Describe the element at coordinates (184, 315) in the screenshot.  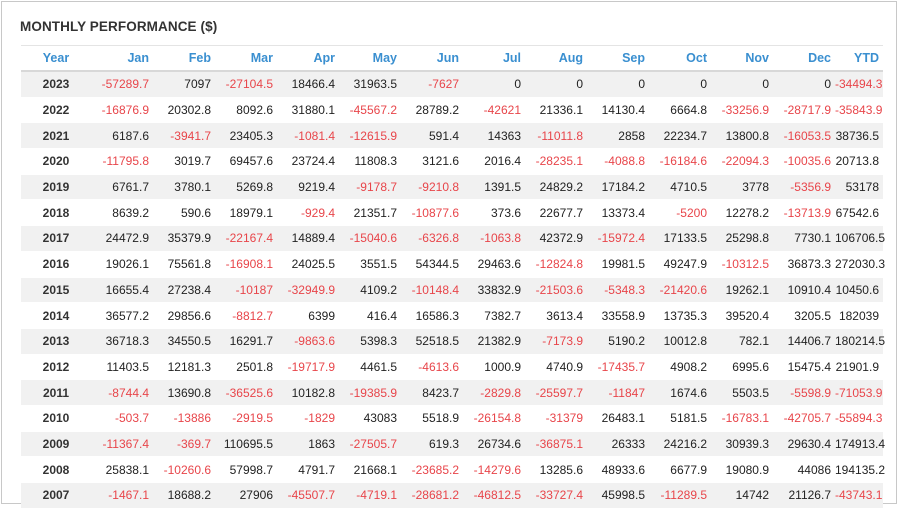
I see `value-cell-feb: 29856.6` at that location.